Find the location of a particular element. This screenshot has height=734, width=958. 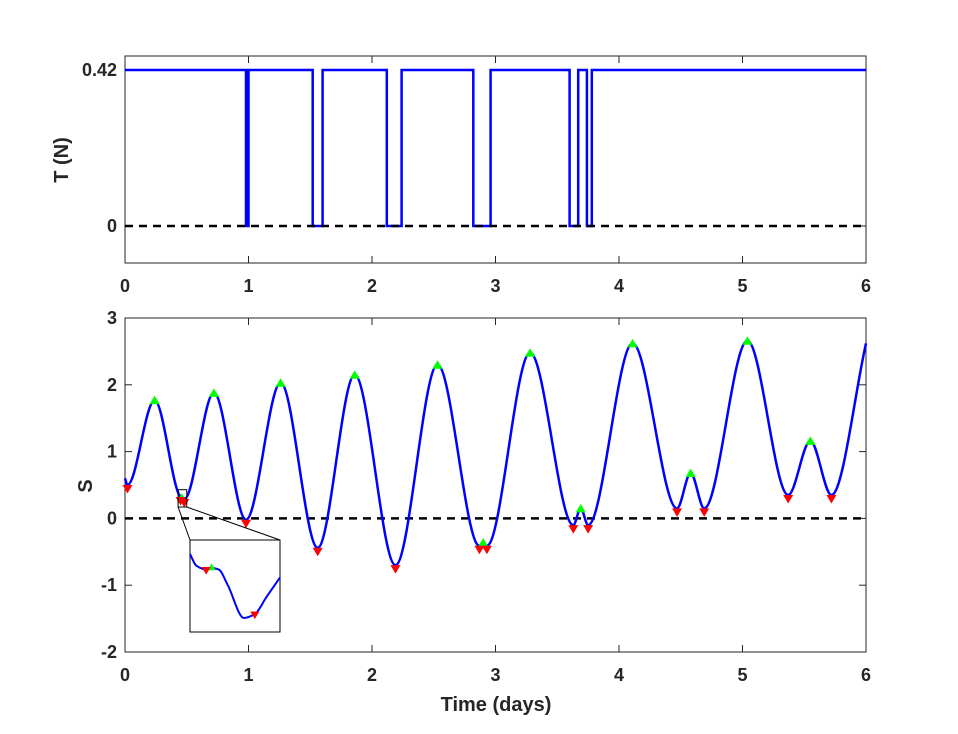

bottom-y-tick-label: 2 is located at coordinates (112, 385).